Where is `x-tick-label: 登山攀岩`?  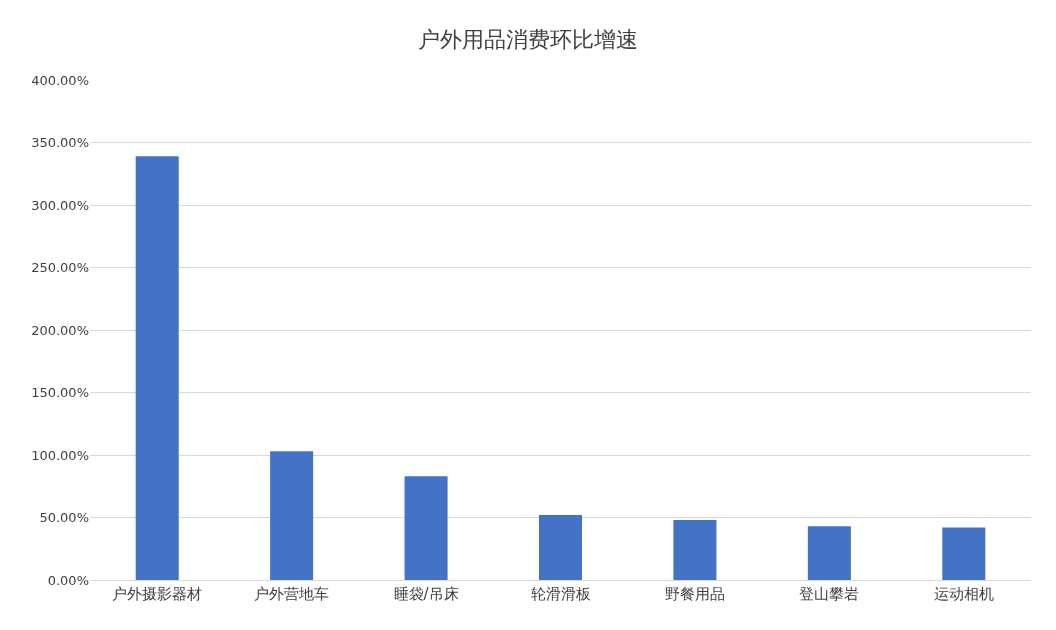
x-tick-label: 登山攀岩 is located at coordinates (829, 594).